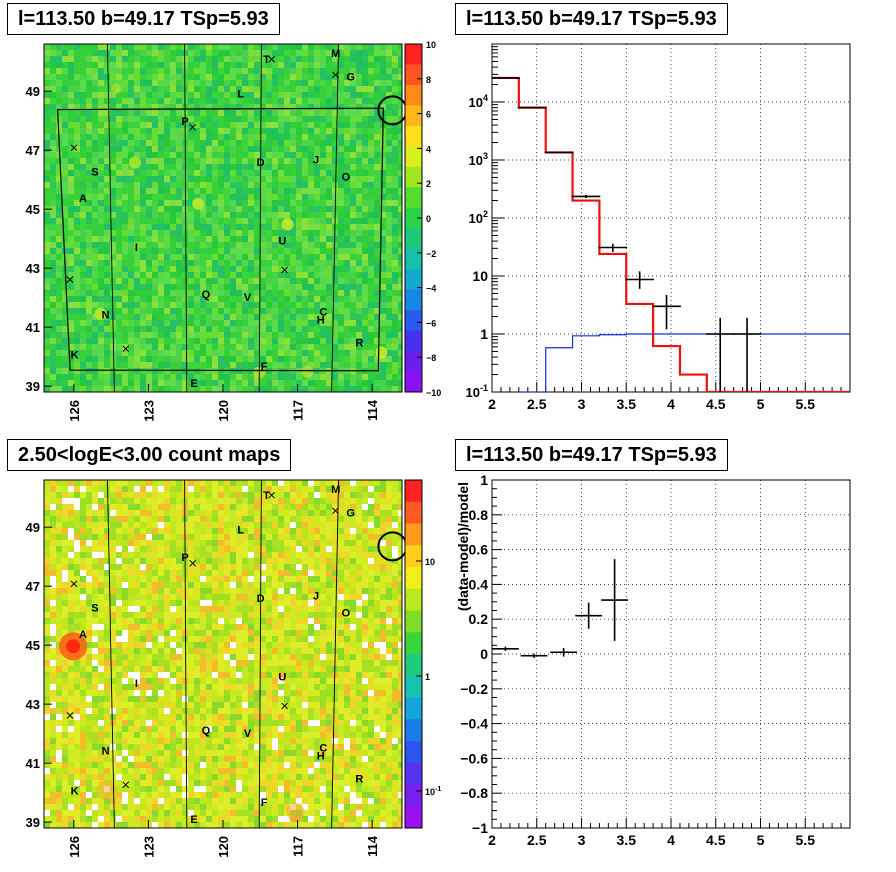 The height and width of the screenshot is (872, 896). I want to click on residual-y-axis: −1 −0.8 −0.6 −0.4 −0.2 0 0.2 0.4 0.6 0.8 1, so click(481, 654).